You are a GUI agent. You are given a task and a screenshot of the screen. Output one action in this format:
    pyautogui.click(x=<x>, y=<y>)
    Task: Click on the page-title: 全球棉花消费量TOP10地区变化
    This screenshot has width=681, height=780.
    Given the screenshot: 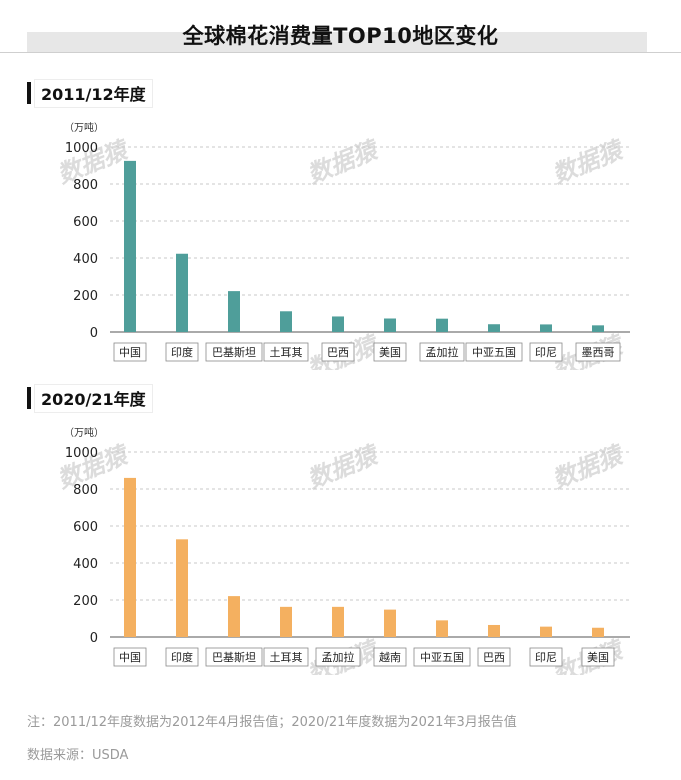 What is the action you would take?
    pyautogui.click(x=340, y=36)
    